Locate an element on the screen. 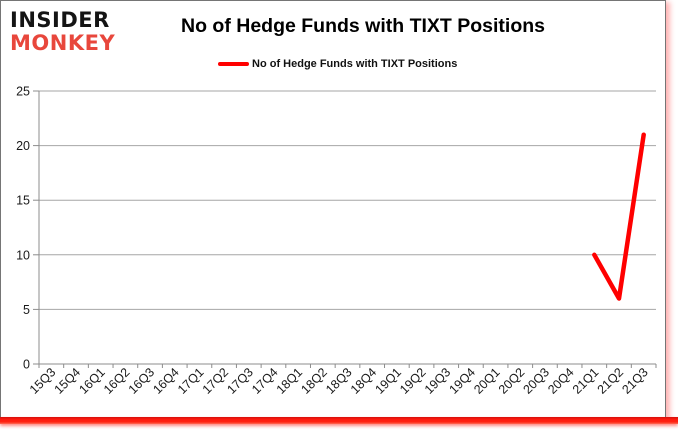 The width and height of the screenshot is (678, 431). legend-line-icon is located at coordinates (233, 64).